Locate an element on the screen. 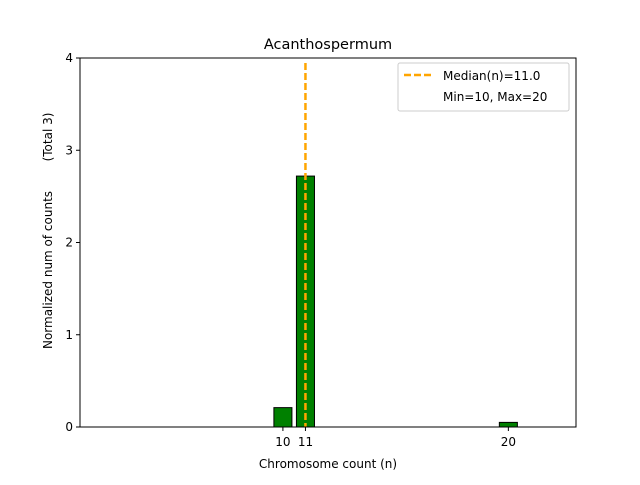 The width and height of the screenshot is (640, 485). y-tick-label: 4 is located at coordinates (69, 58).